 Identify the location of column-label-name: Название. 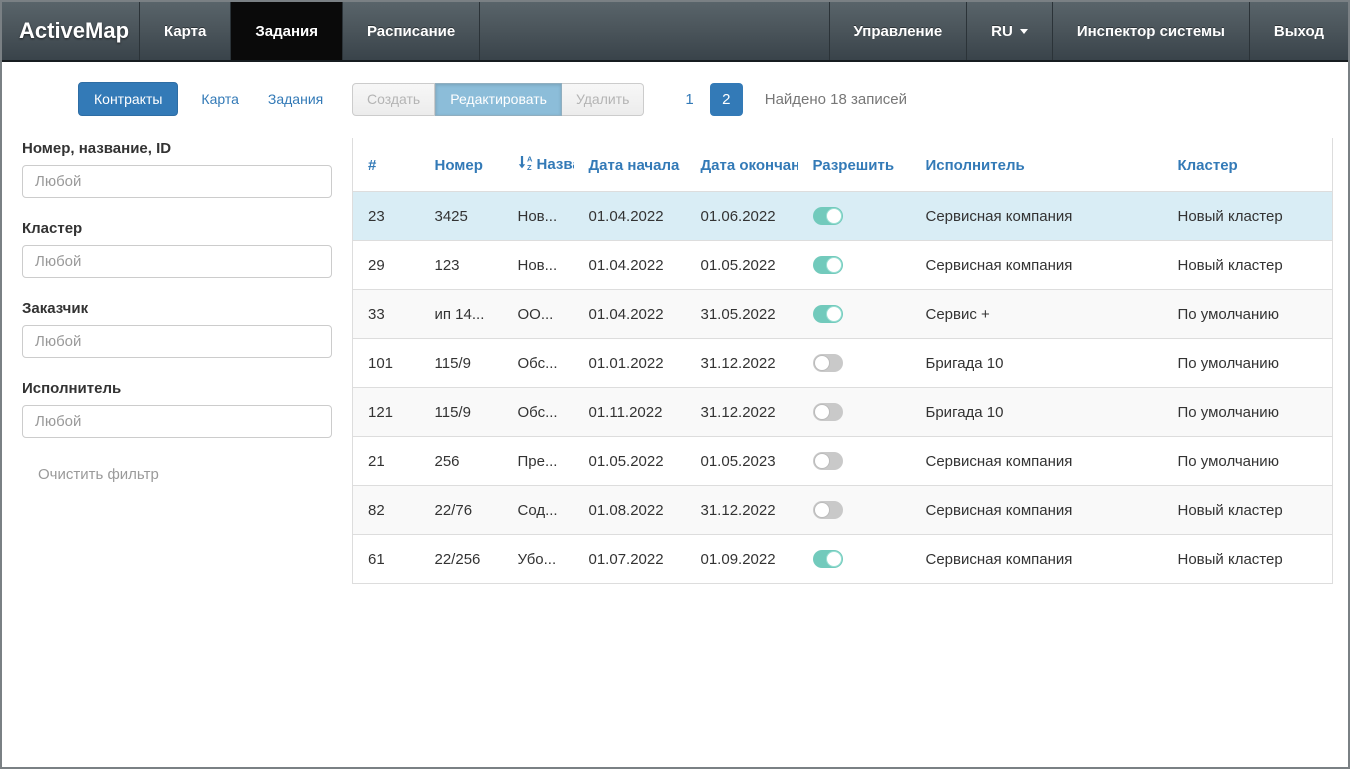
(555, 164).